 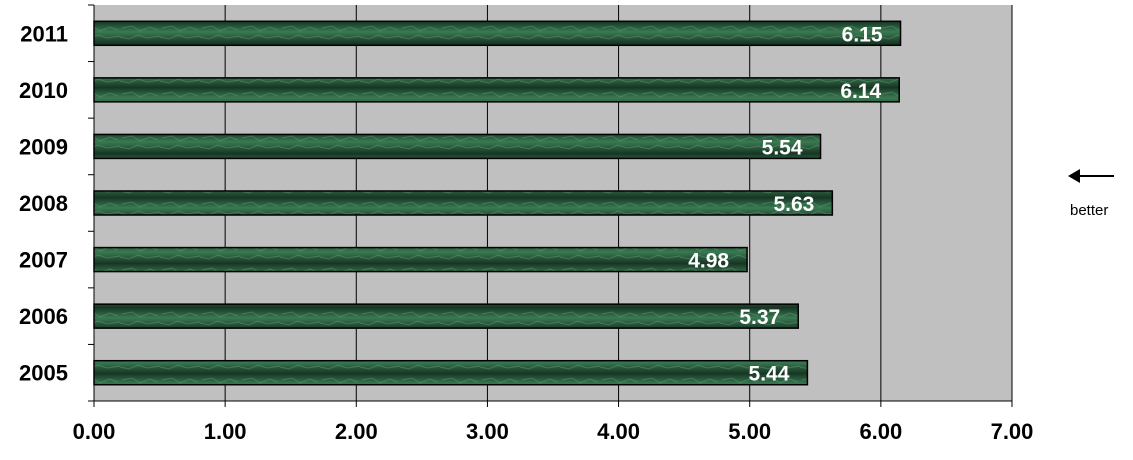 I want to click on y-category-label: 2005, so click(x=43, y=373).